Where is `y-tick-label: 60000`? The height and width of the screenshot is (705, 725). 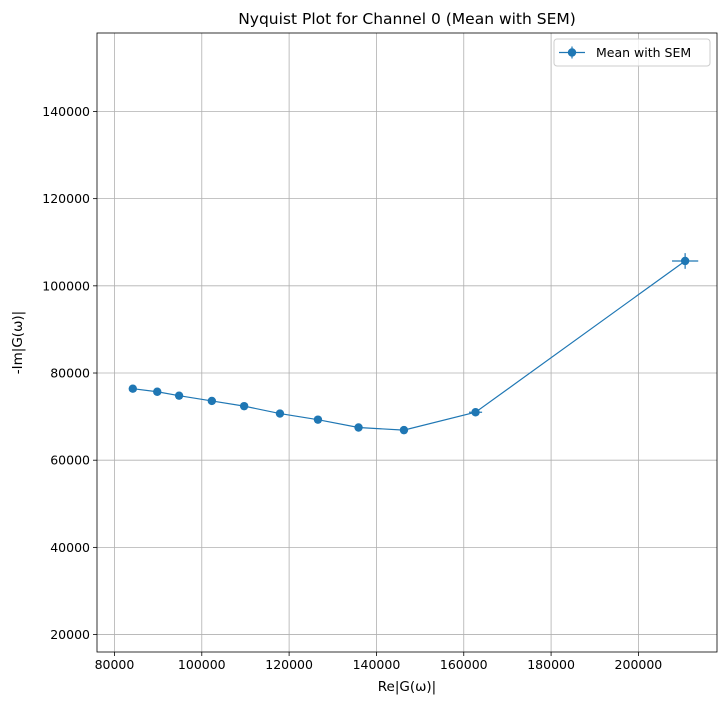
y-tick-label: 60000 is located at coordinates (70, 460).